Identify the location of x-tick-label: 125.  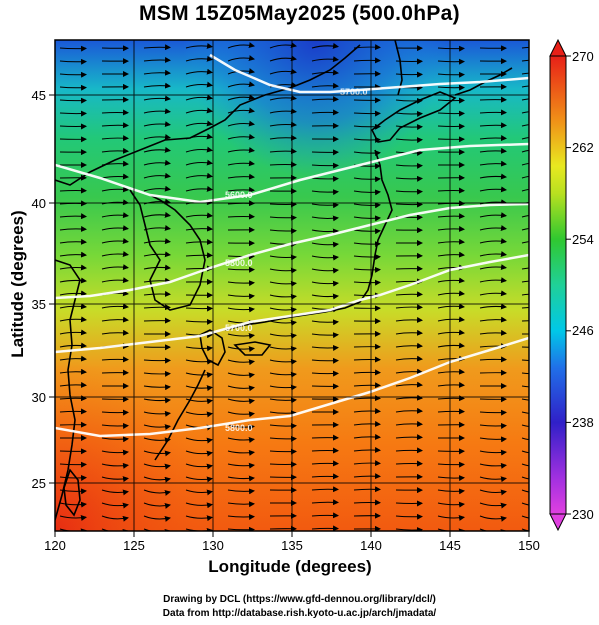
(134, 545).